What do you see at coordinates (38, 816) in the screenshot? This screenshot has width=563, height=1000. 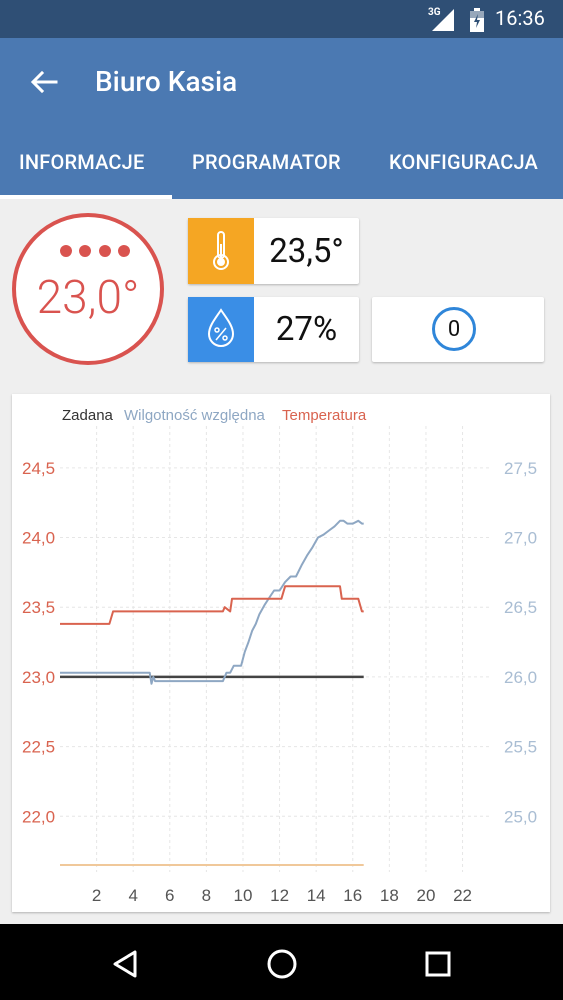 I see `y-left-tick-label: 22,0` at bounding box center [38, 816].